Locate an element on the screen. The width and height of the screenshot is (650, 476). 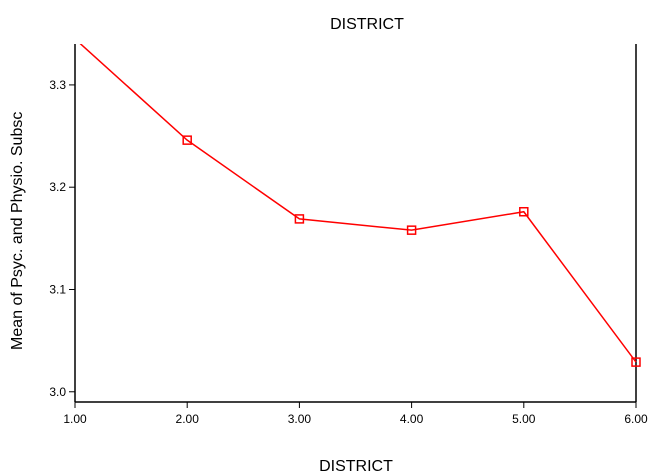
y-axis-title-group: Mean of Psyc. and Physio. Subsc is located at coordinates (17, 231).